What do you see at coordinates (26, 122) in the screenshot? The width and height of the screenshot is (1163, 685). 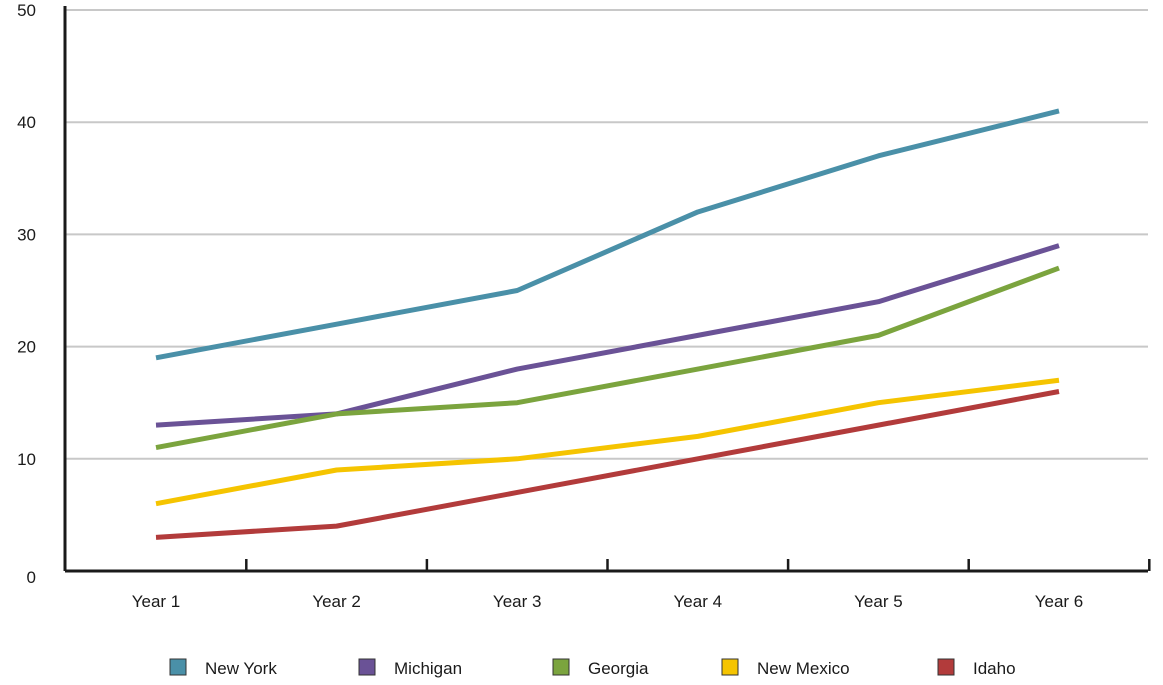 I see `y-tick-label: 40` at bounding box center [26, 122].